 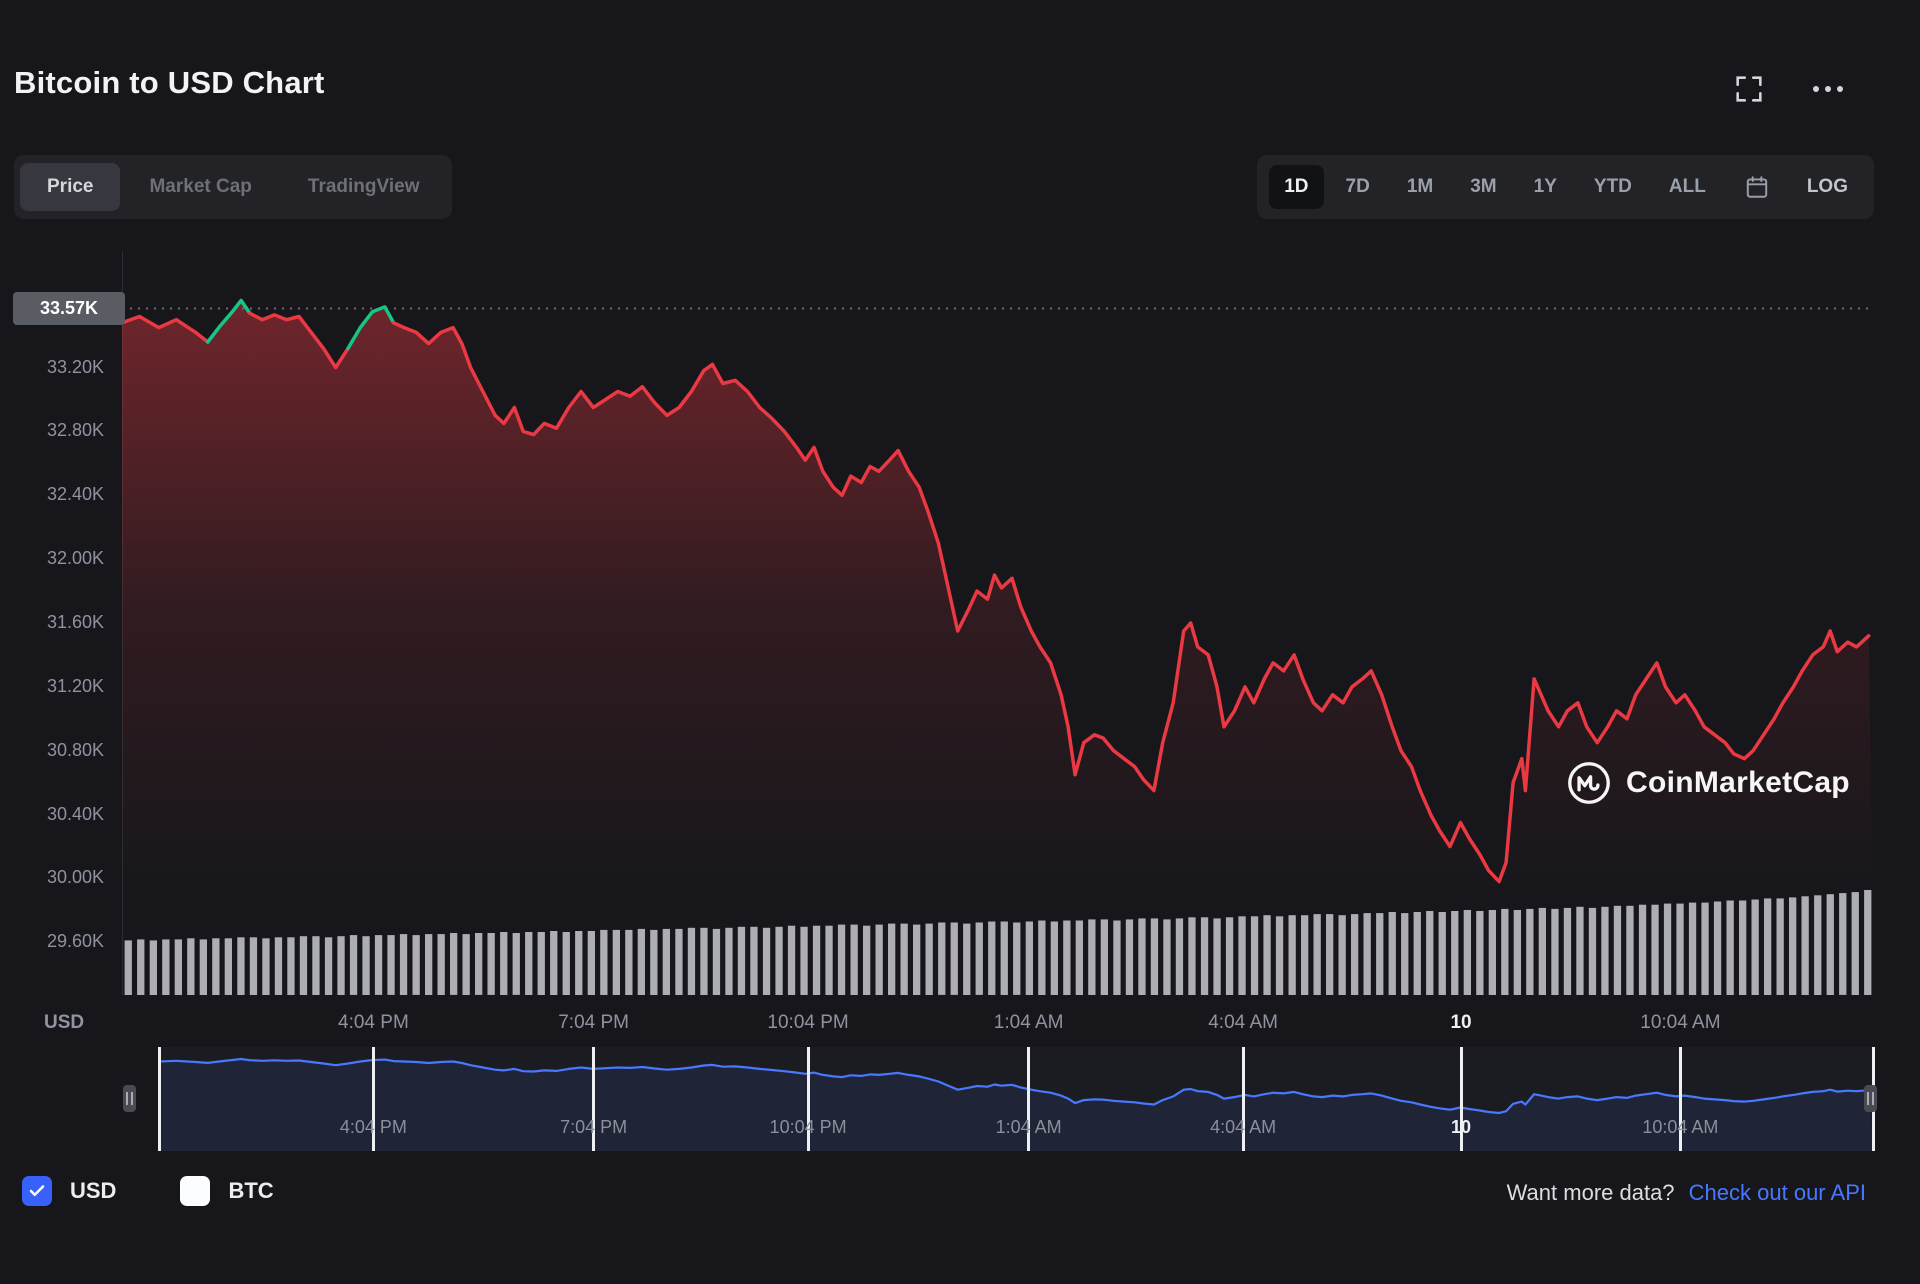 What do you see at coordinates (195, 1191) in the screenshot?
I see `btc-checkbox` at bounding box center [195, 1191].